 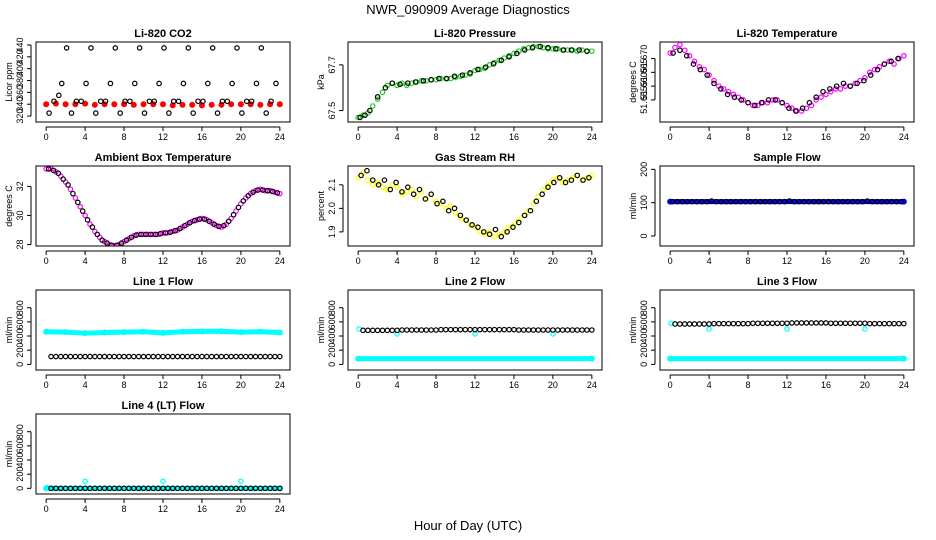 What do you see at coordinates (144, 484) in the screenshot?
I see `series-flow-c` at bounding box center [144, 484].